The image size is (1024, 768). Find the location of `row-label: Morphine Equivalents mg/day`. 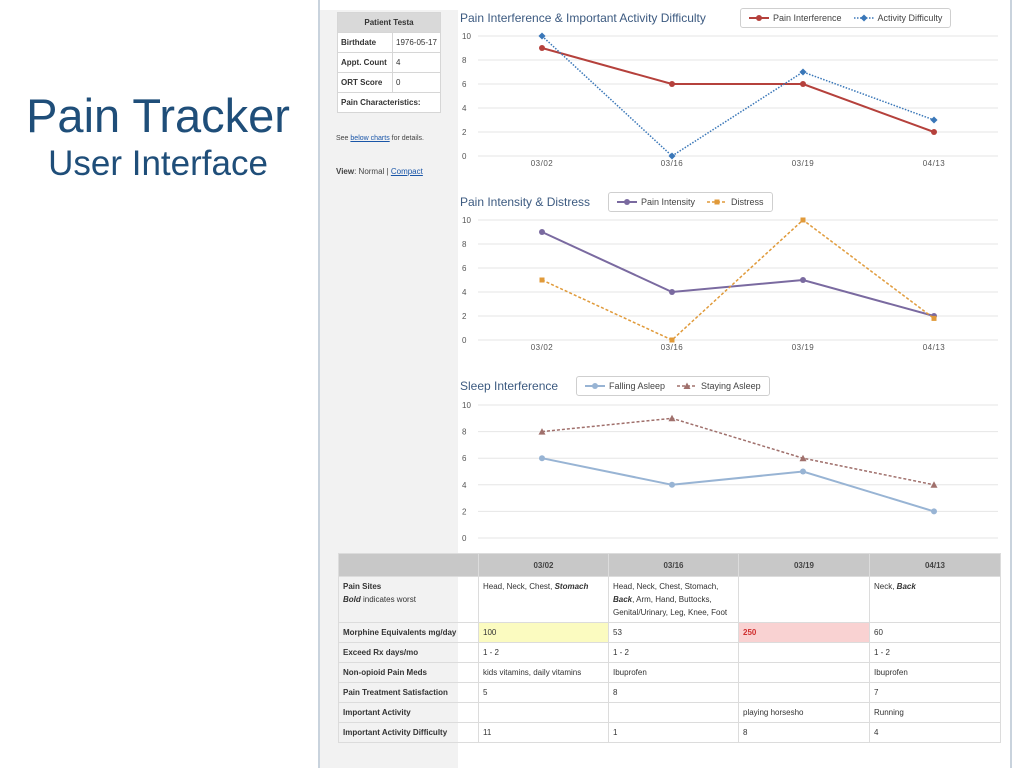

row-label: Morphine Equivalents mg/day is located at coordinates (408, 632).